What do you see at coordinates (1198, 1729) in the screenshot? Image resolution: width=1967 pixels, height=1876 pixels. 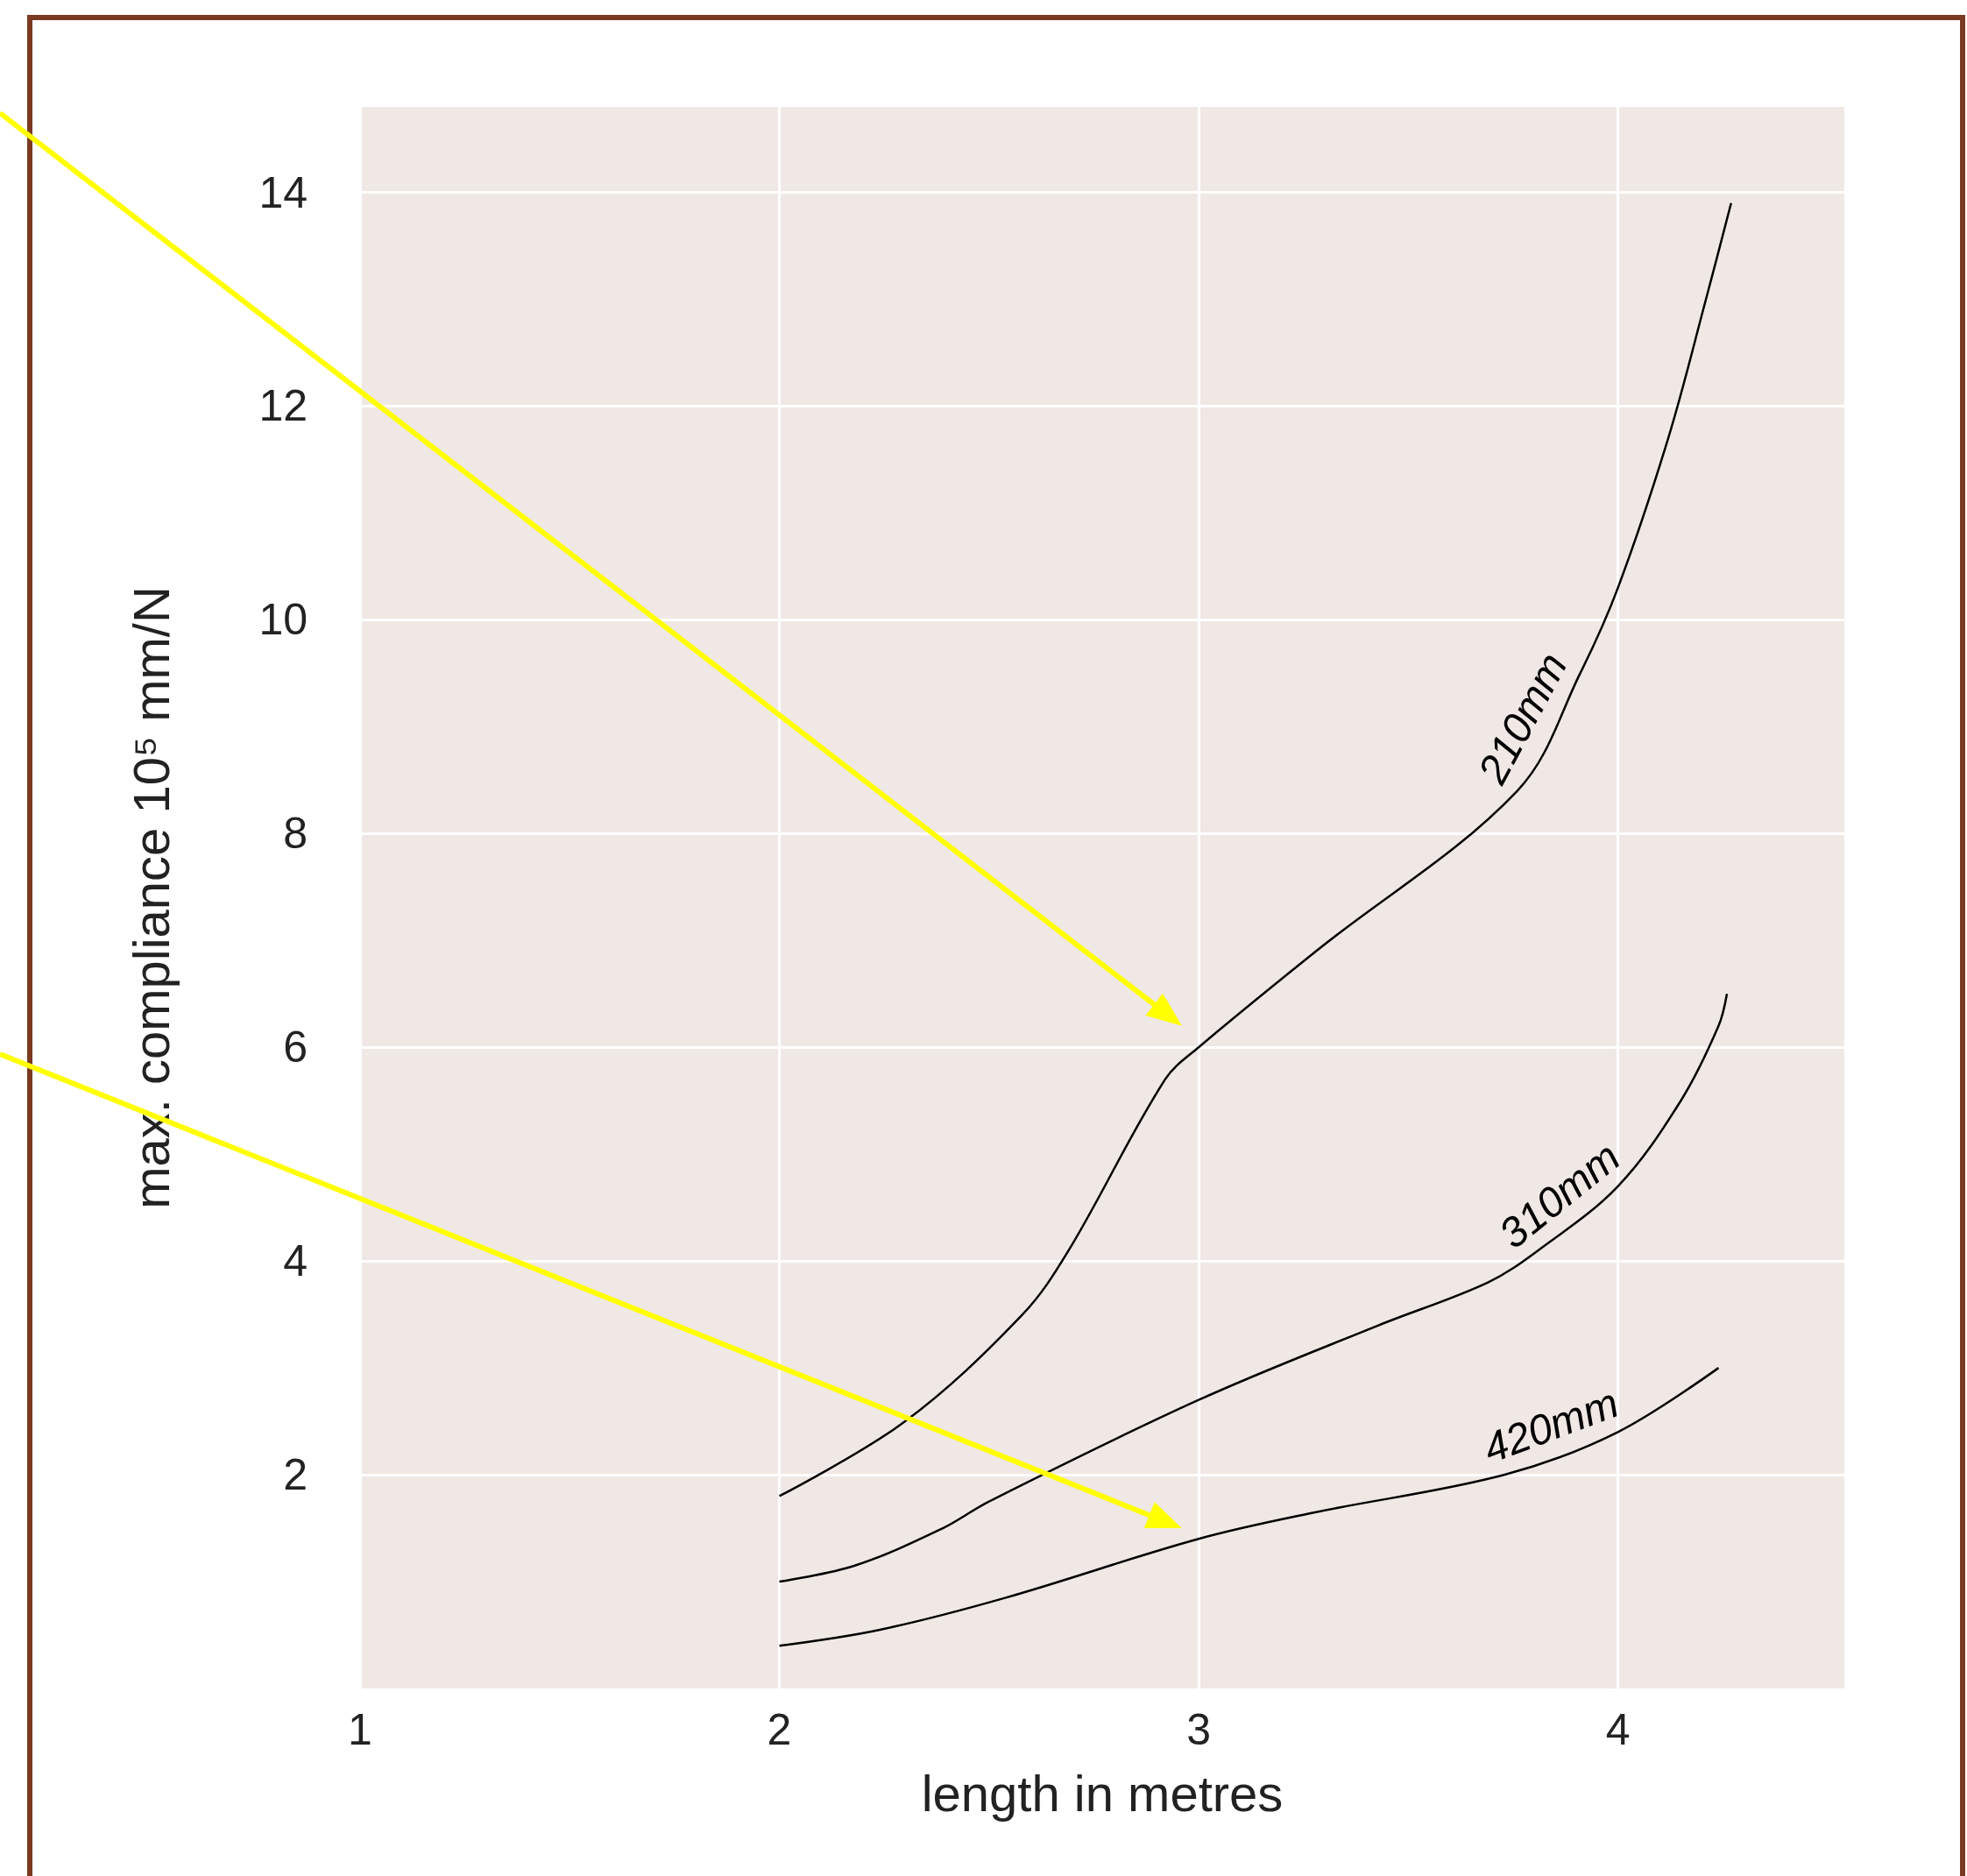 I see `x-tick-label: 3` at bounding box center [1198, 1729].